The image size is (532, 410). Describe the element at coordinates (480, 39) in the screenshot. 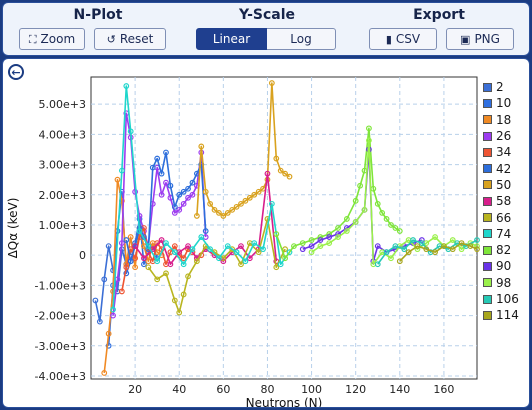

I see `export-png-button: ▣ PNG` at that location.